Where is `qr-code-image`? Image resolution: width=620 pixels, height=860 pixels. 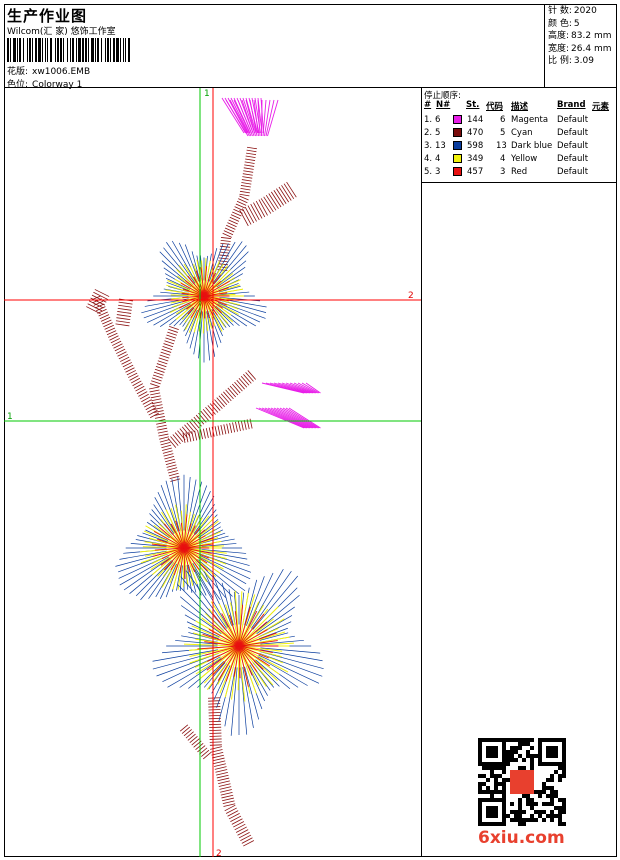 qr-code-image is located at coordinates (522, 782).